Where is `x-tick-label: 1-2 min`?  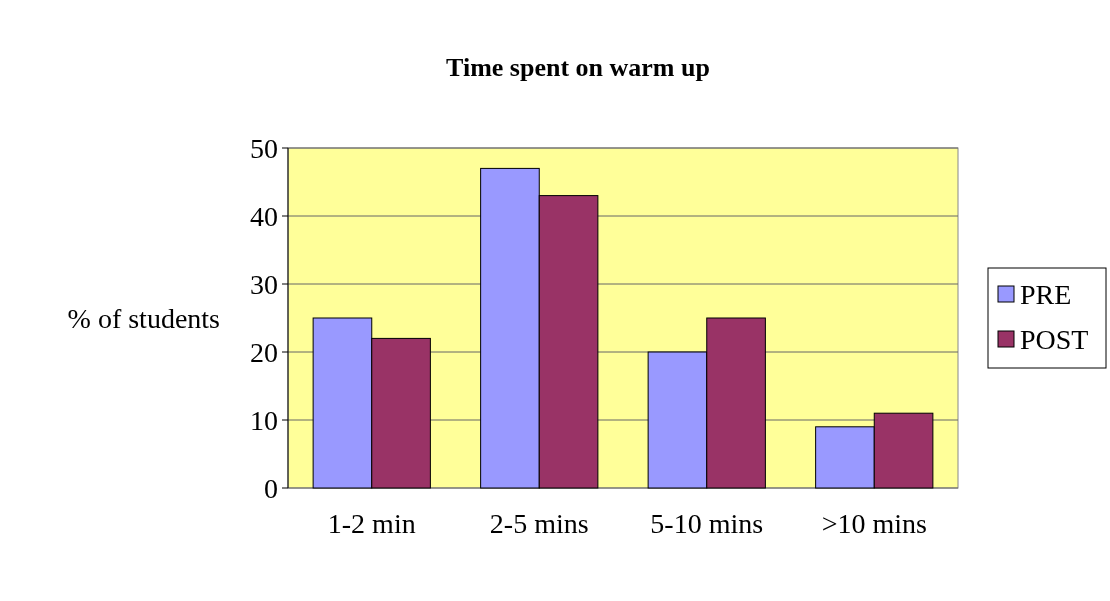
x-tick-label: 1-2 min is located at coordinates (371, 523).